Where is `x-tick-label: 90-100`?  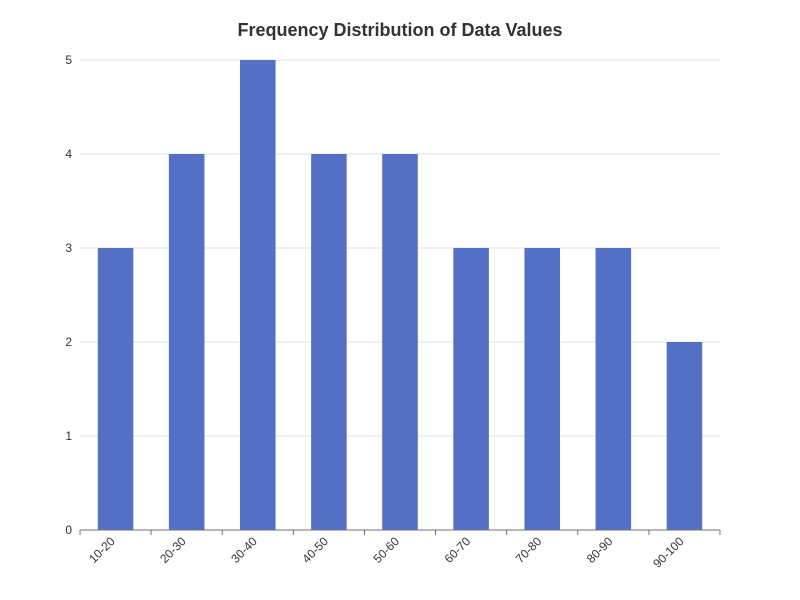 x-tick-label: 90-100 is located at coordinates (668, 552).